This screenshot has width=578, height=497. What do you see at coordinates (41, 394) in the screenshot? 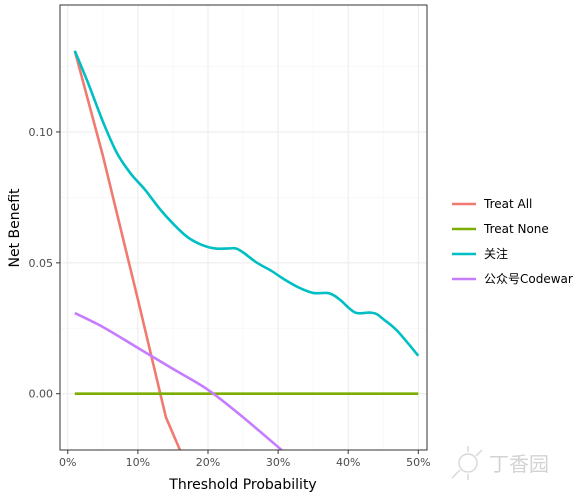
I see `y-tick-label: 0.00` at bounding box center [41, 394].